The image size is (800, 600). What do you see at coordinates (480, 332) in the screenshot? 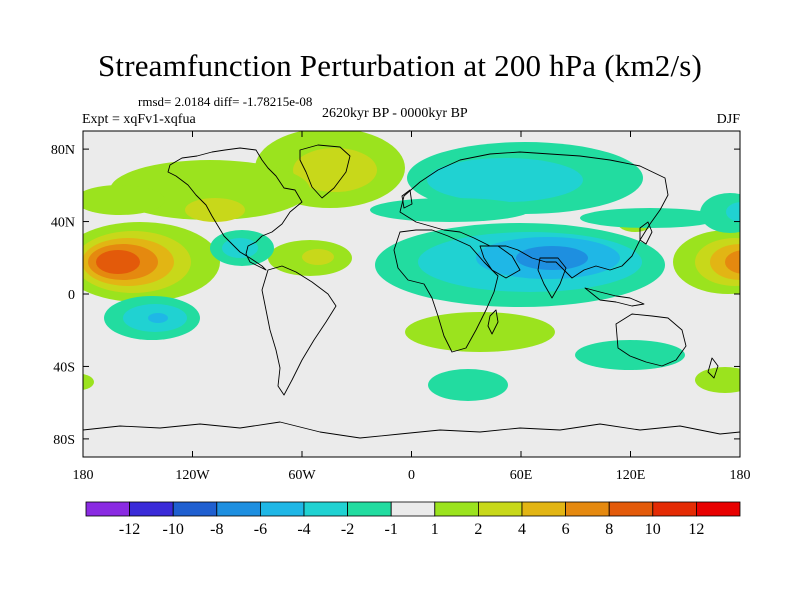
I see `contour-pos2-indian-ocean` at bounding box center [480, 332].